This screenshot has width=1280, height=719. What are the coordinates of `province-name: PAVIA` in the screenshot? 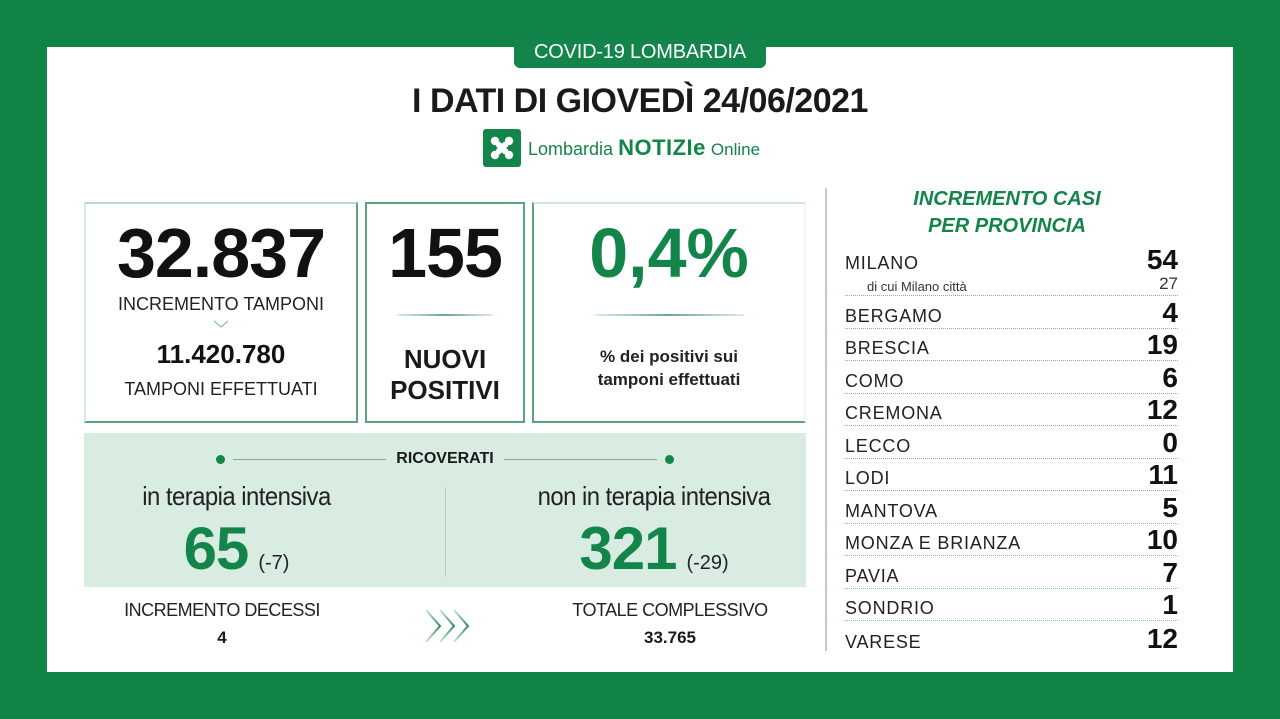 It's located at (872, 575).